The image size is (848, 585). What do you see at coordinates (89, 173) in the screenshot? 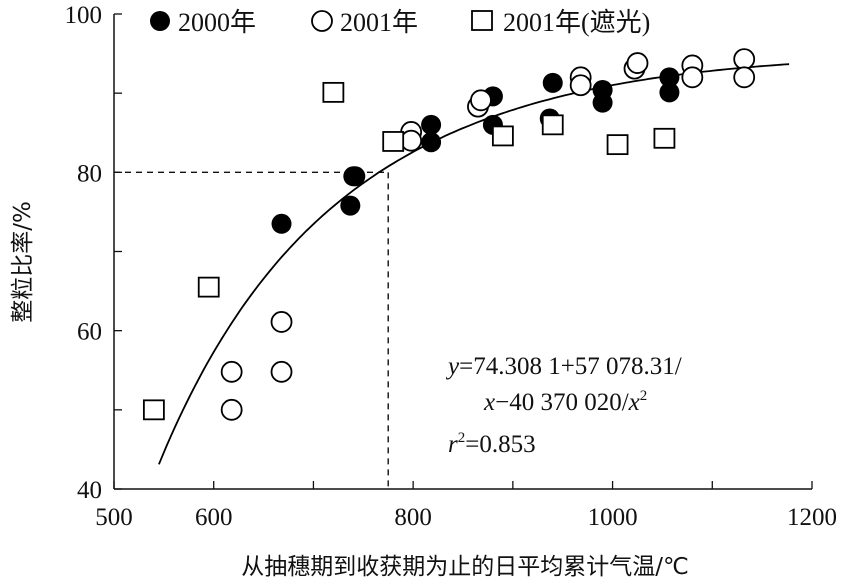
I see `y-tick-label: 80` at bounding box center [89, 173].